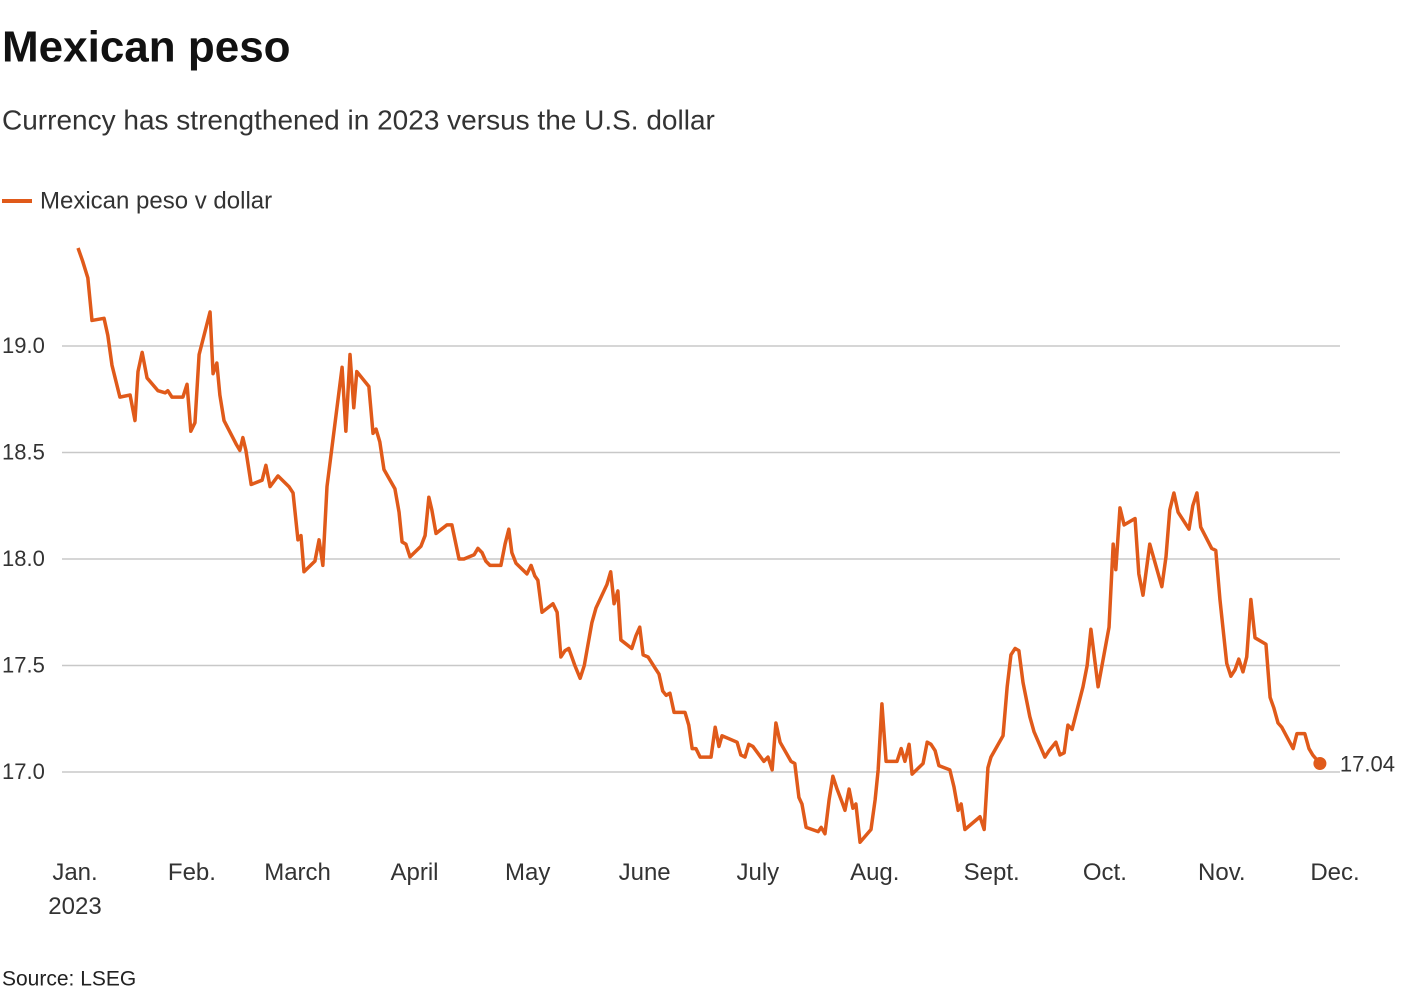 Image resolution: width=1420 pixels, height=1000 pixels. What do you see at coordinates (414, 872) in the screenshot?
I see `x-tick-label: April` at bounding box center [414, 872].